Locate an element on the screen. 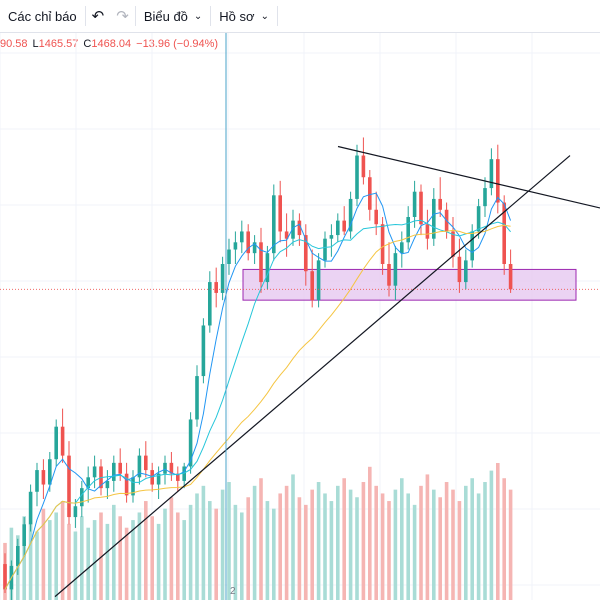  time-axis-label: 2 is located at coordinates (233, 591).